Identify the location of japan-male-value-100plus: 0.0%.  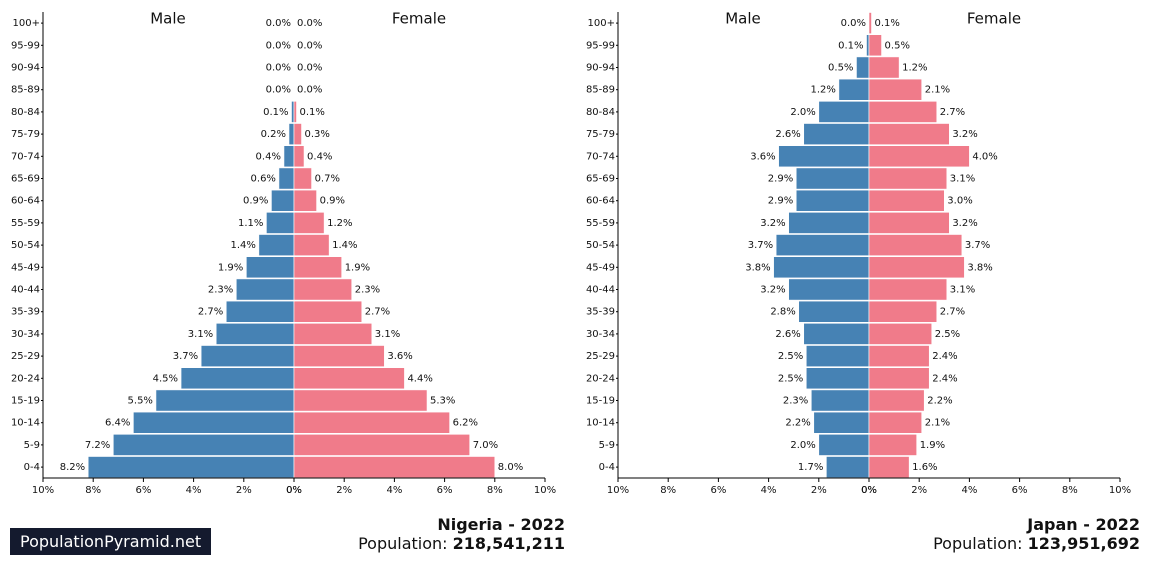
(853, 23).